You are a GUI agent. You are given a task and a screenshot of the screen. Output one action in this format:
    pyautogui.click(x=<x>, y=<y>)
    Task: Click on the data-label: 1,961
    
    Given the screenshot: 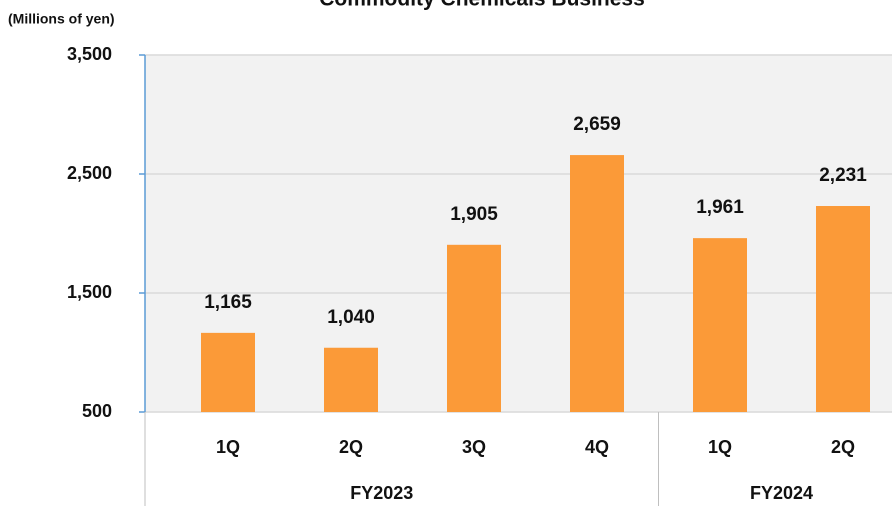 What is the action you would take?
    pyautogui.click(x=720, y=207)
    